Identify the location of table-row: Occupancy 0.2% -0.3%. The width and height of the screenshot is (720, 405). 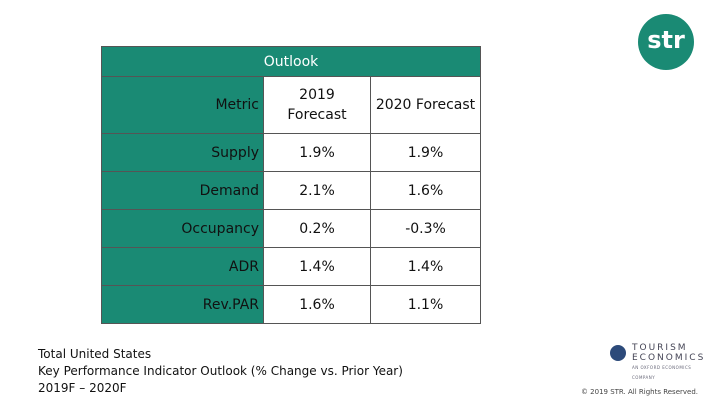
(291, 228).